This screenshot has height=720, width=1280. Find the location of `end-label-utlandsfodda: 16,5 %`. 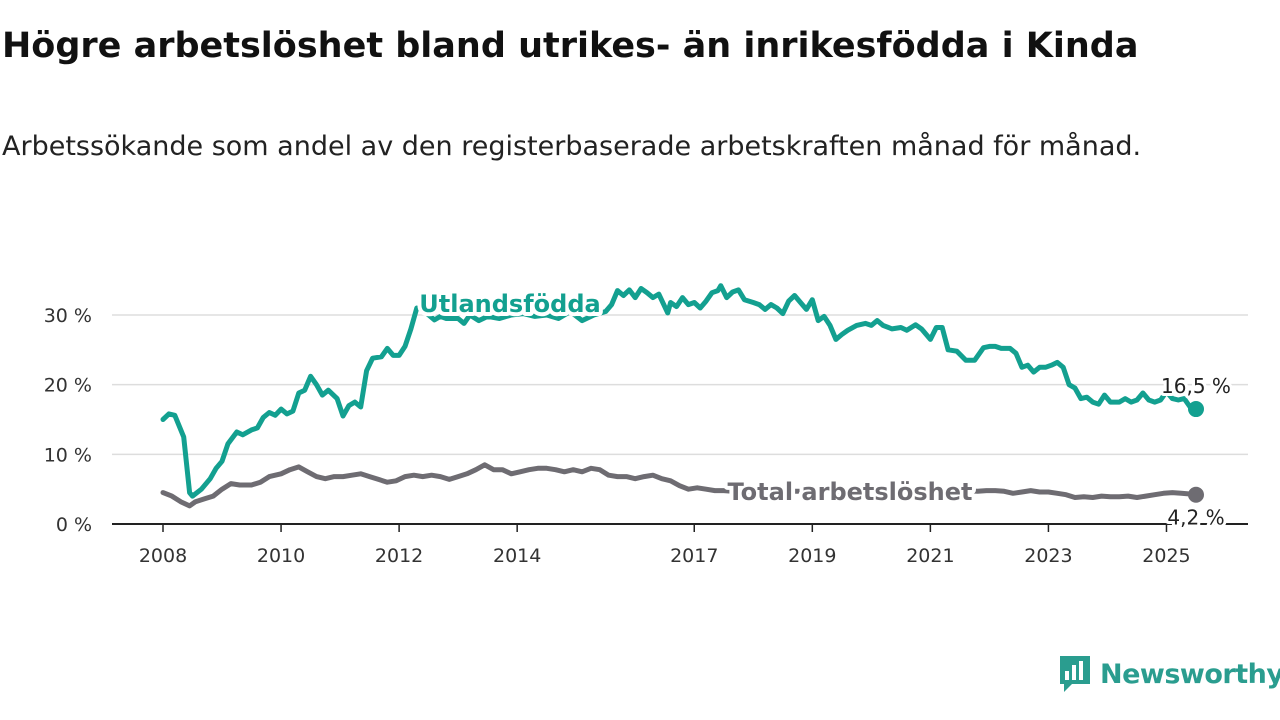

end-label-utlandsfodda: 16,5 % is located at coordinates (1196, 386).